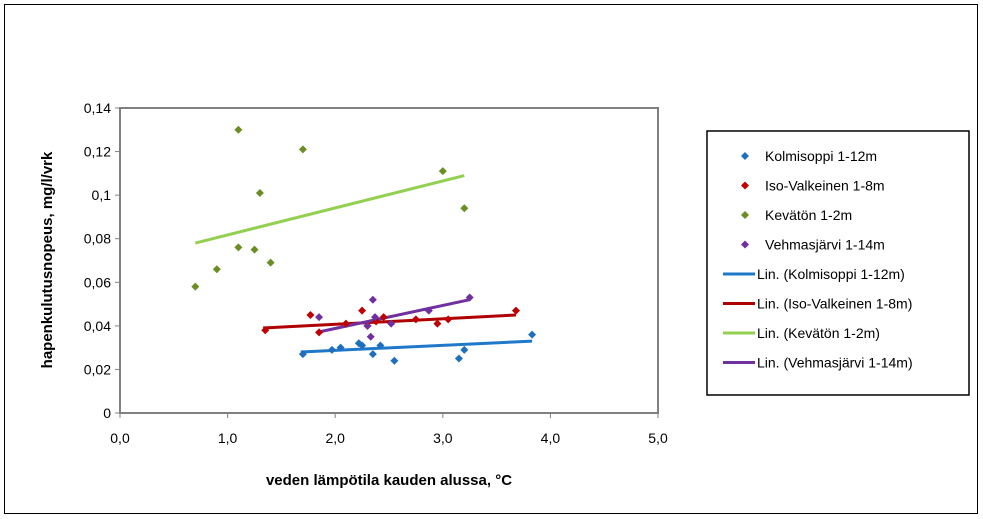 The height and width of the screenshot is (519, 983). I want to click on legend-label: Lin. (Vehmasjärvi 1-14m), so click(835, 363).